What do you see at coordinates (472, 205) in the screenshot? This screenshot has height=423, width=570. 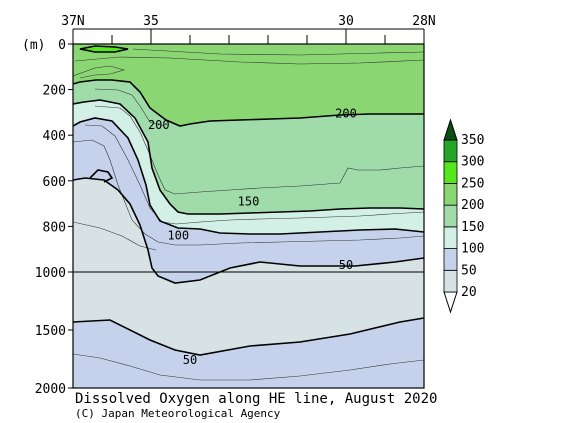 I see `colorbar-label: 200` at bounding box center [472, 205].